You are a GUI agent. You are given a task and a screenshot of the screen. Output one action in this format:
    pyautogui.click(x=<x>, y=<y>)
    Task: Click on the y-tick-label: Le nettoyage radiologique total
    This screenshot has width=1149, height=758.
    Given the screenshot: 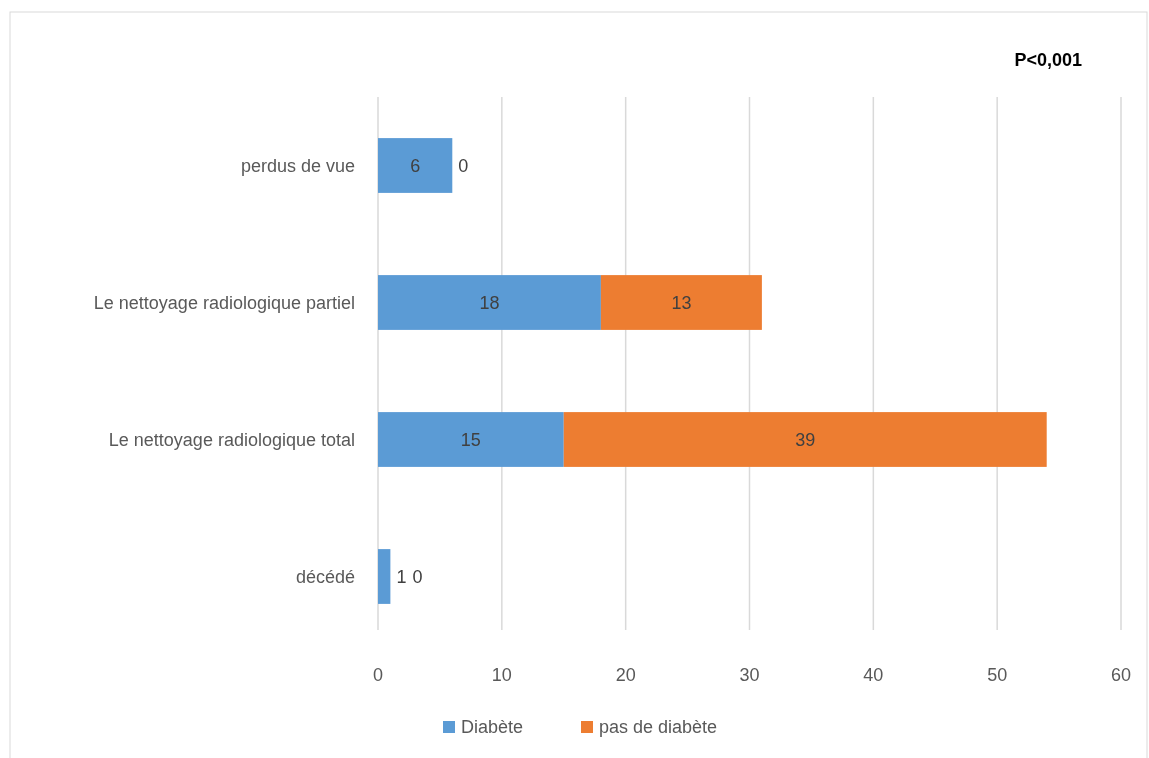 What is the action you would take?
    pyautogui.click(x=231, y=439)
    